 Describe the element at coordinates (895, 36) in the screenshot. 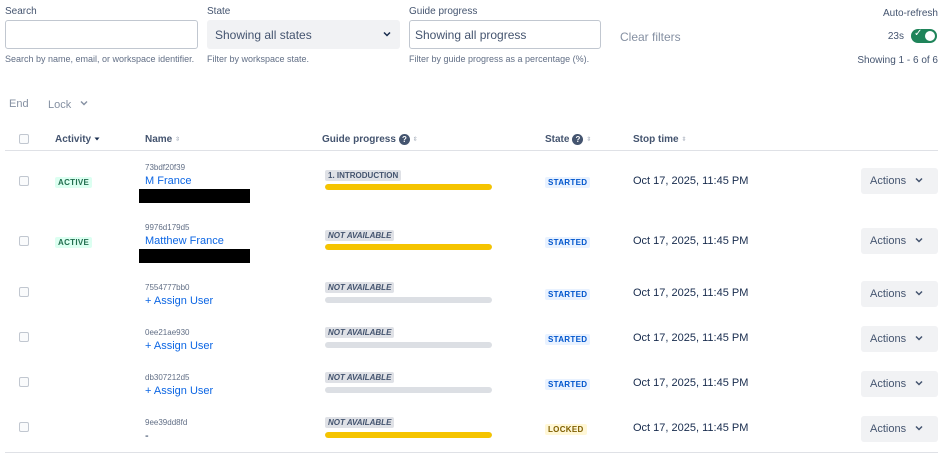

I see `refresh-countdown: 23s` at that location.